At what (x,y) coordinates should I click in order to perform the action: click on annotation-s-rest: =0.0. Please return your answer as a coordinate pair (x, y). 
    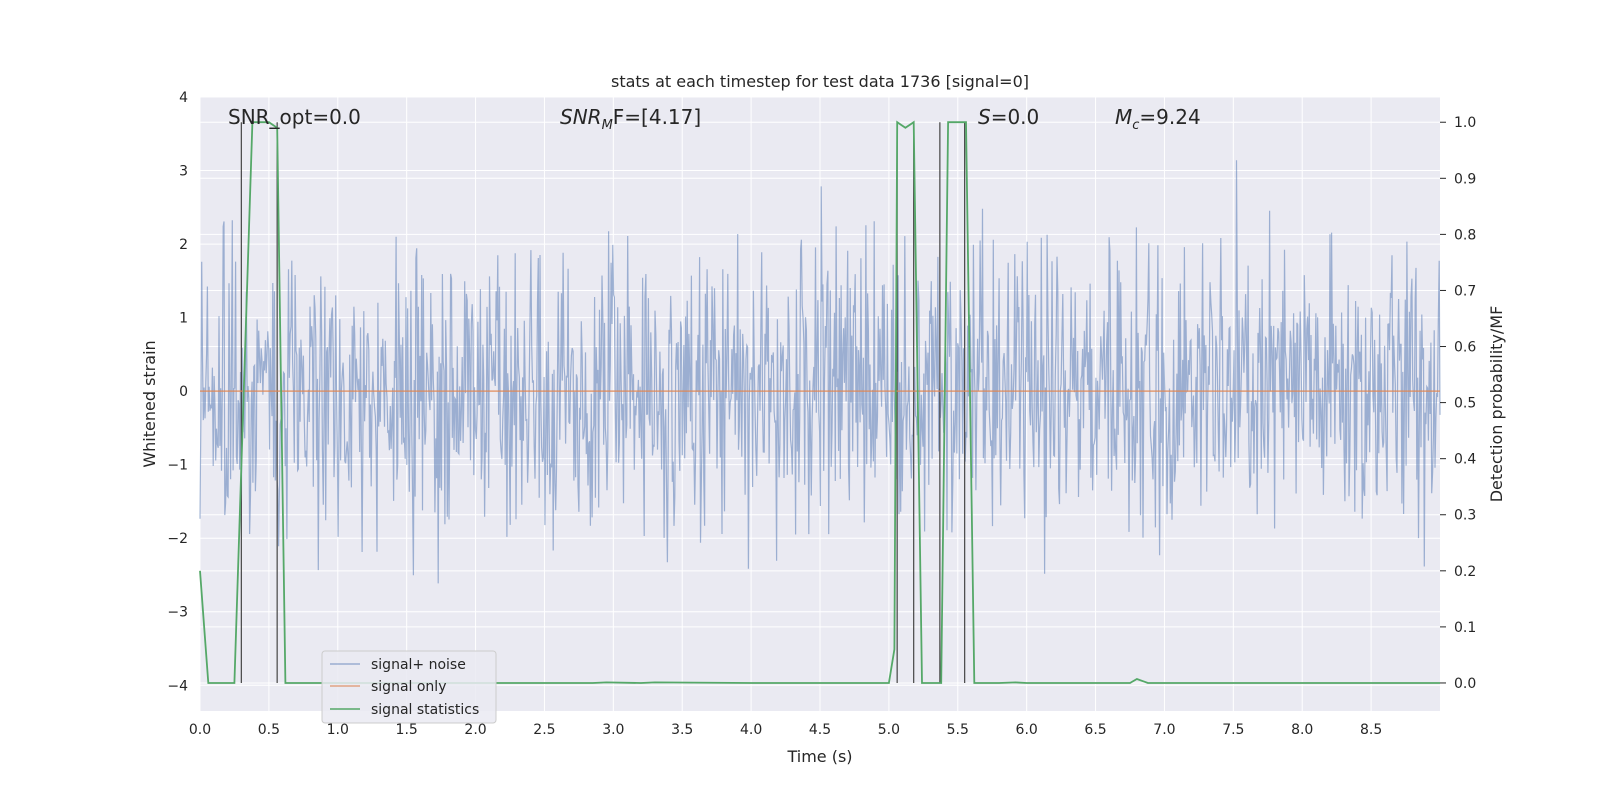
    Looking at the image, I should click on (1015, 117).